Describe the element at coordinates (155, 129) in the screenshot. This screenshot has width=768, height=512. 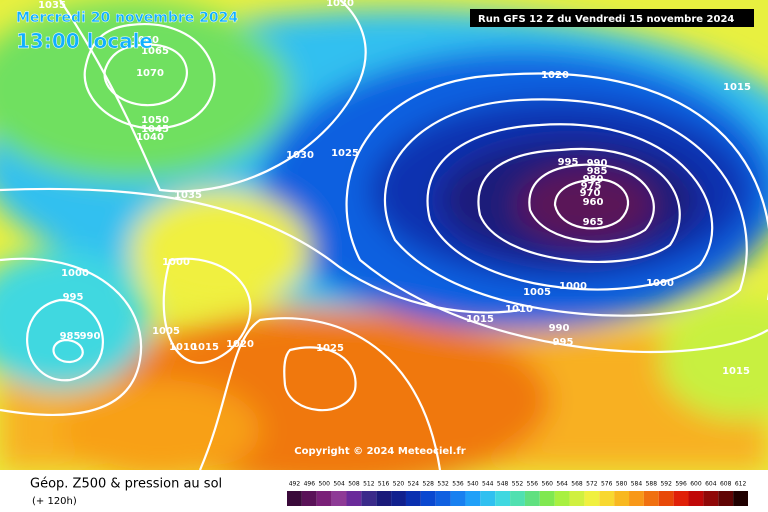
I see `isobar-label: 1045` at that location.